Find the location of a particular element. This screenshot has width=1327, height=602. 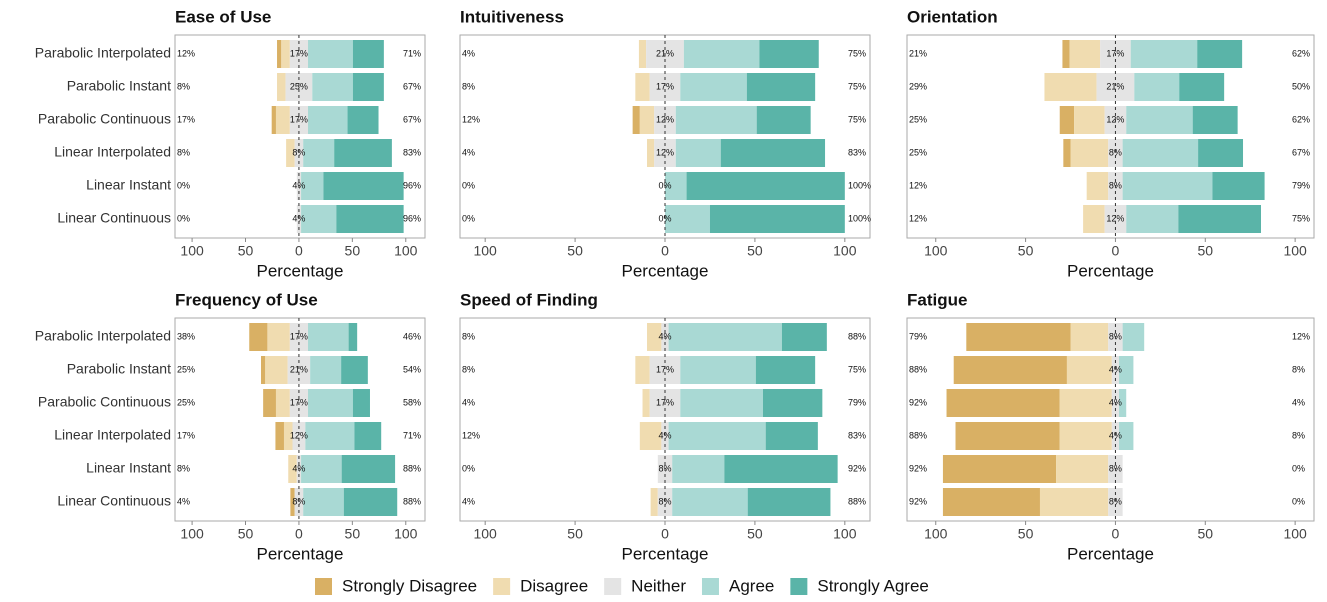

legend-label: Strongly Agree is located at coordinates (873, 585).